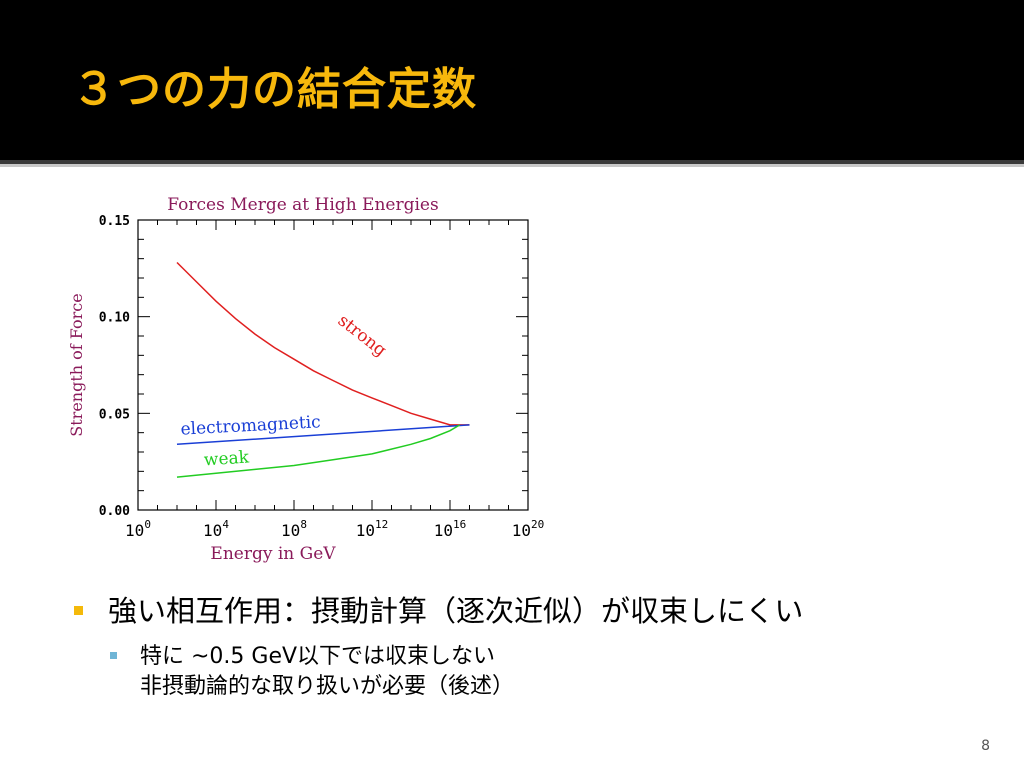 This screenshot has height=768, width=1024. I want to click on title-divider, so click(512, 162).